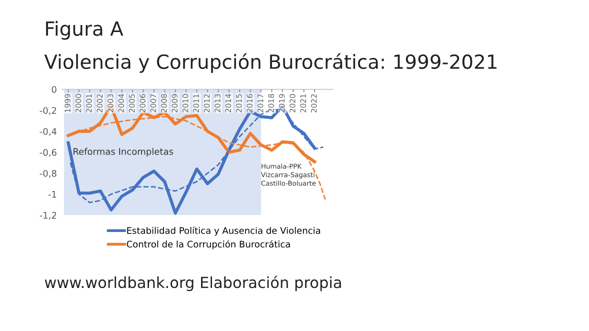 The height and width of the screenshot is (331, 589). Describe the element at coordinates (223, 231) in the screenshot. I see `legend-label: Estabilidad Política y Ausencia de Violencia` at that location.